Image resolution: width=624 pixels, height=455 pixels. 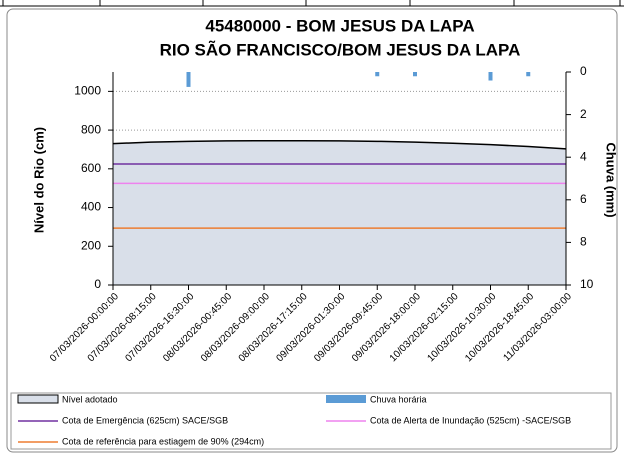 I want to click on y2-tick-label: 0, so click(x=583, y=71).